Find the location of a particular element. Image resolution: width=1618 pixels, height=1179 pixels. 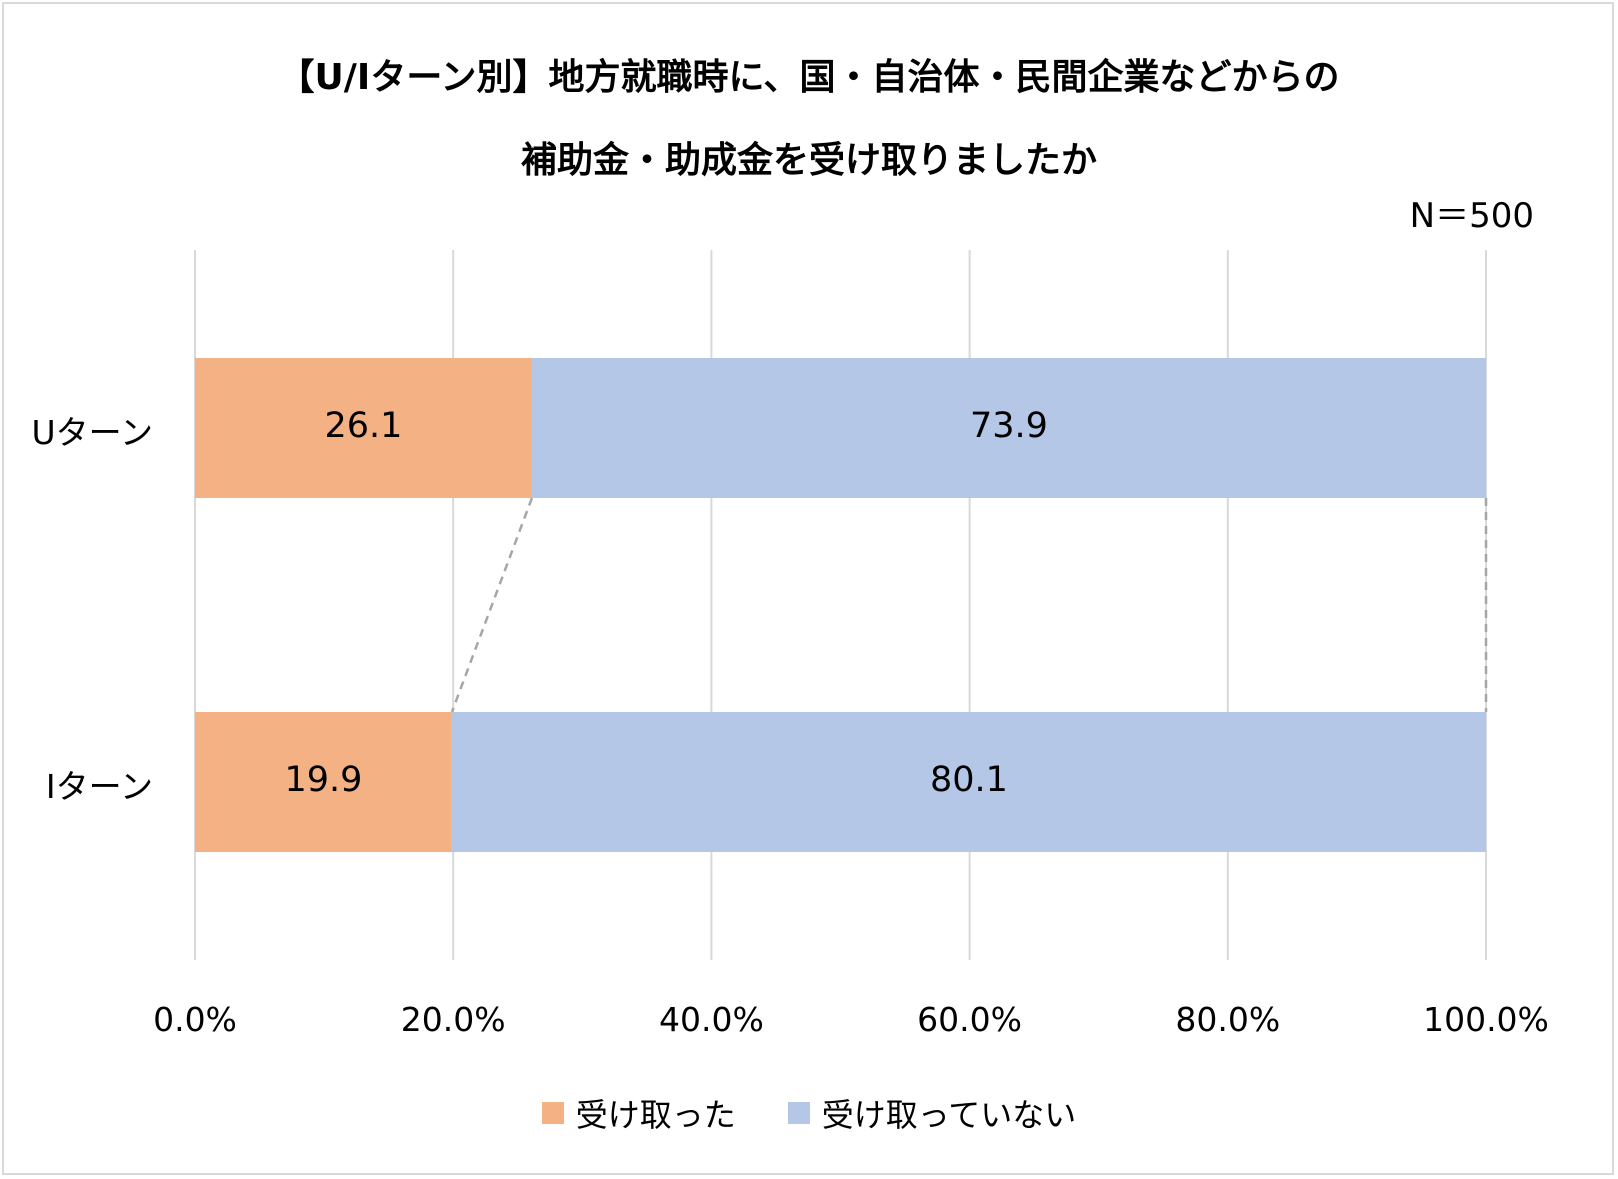

legend-item-received: 受け取った is located at coordinates (638, 1113).